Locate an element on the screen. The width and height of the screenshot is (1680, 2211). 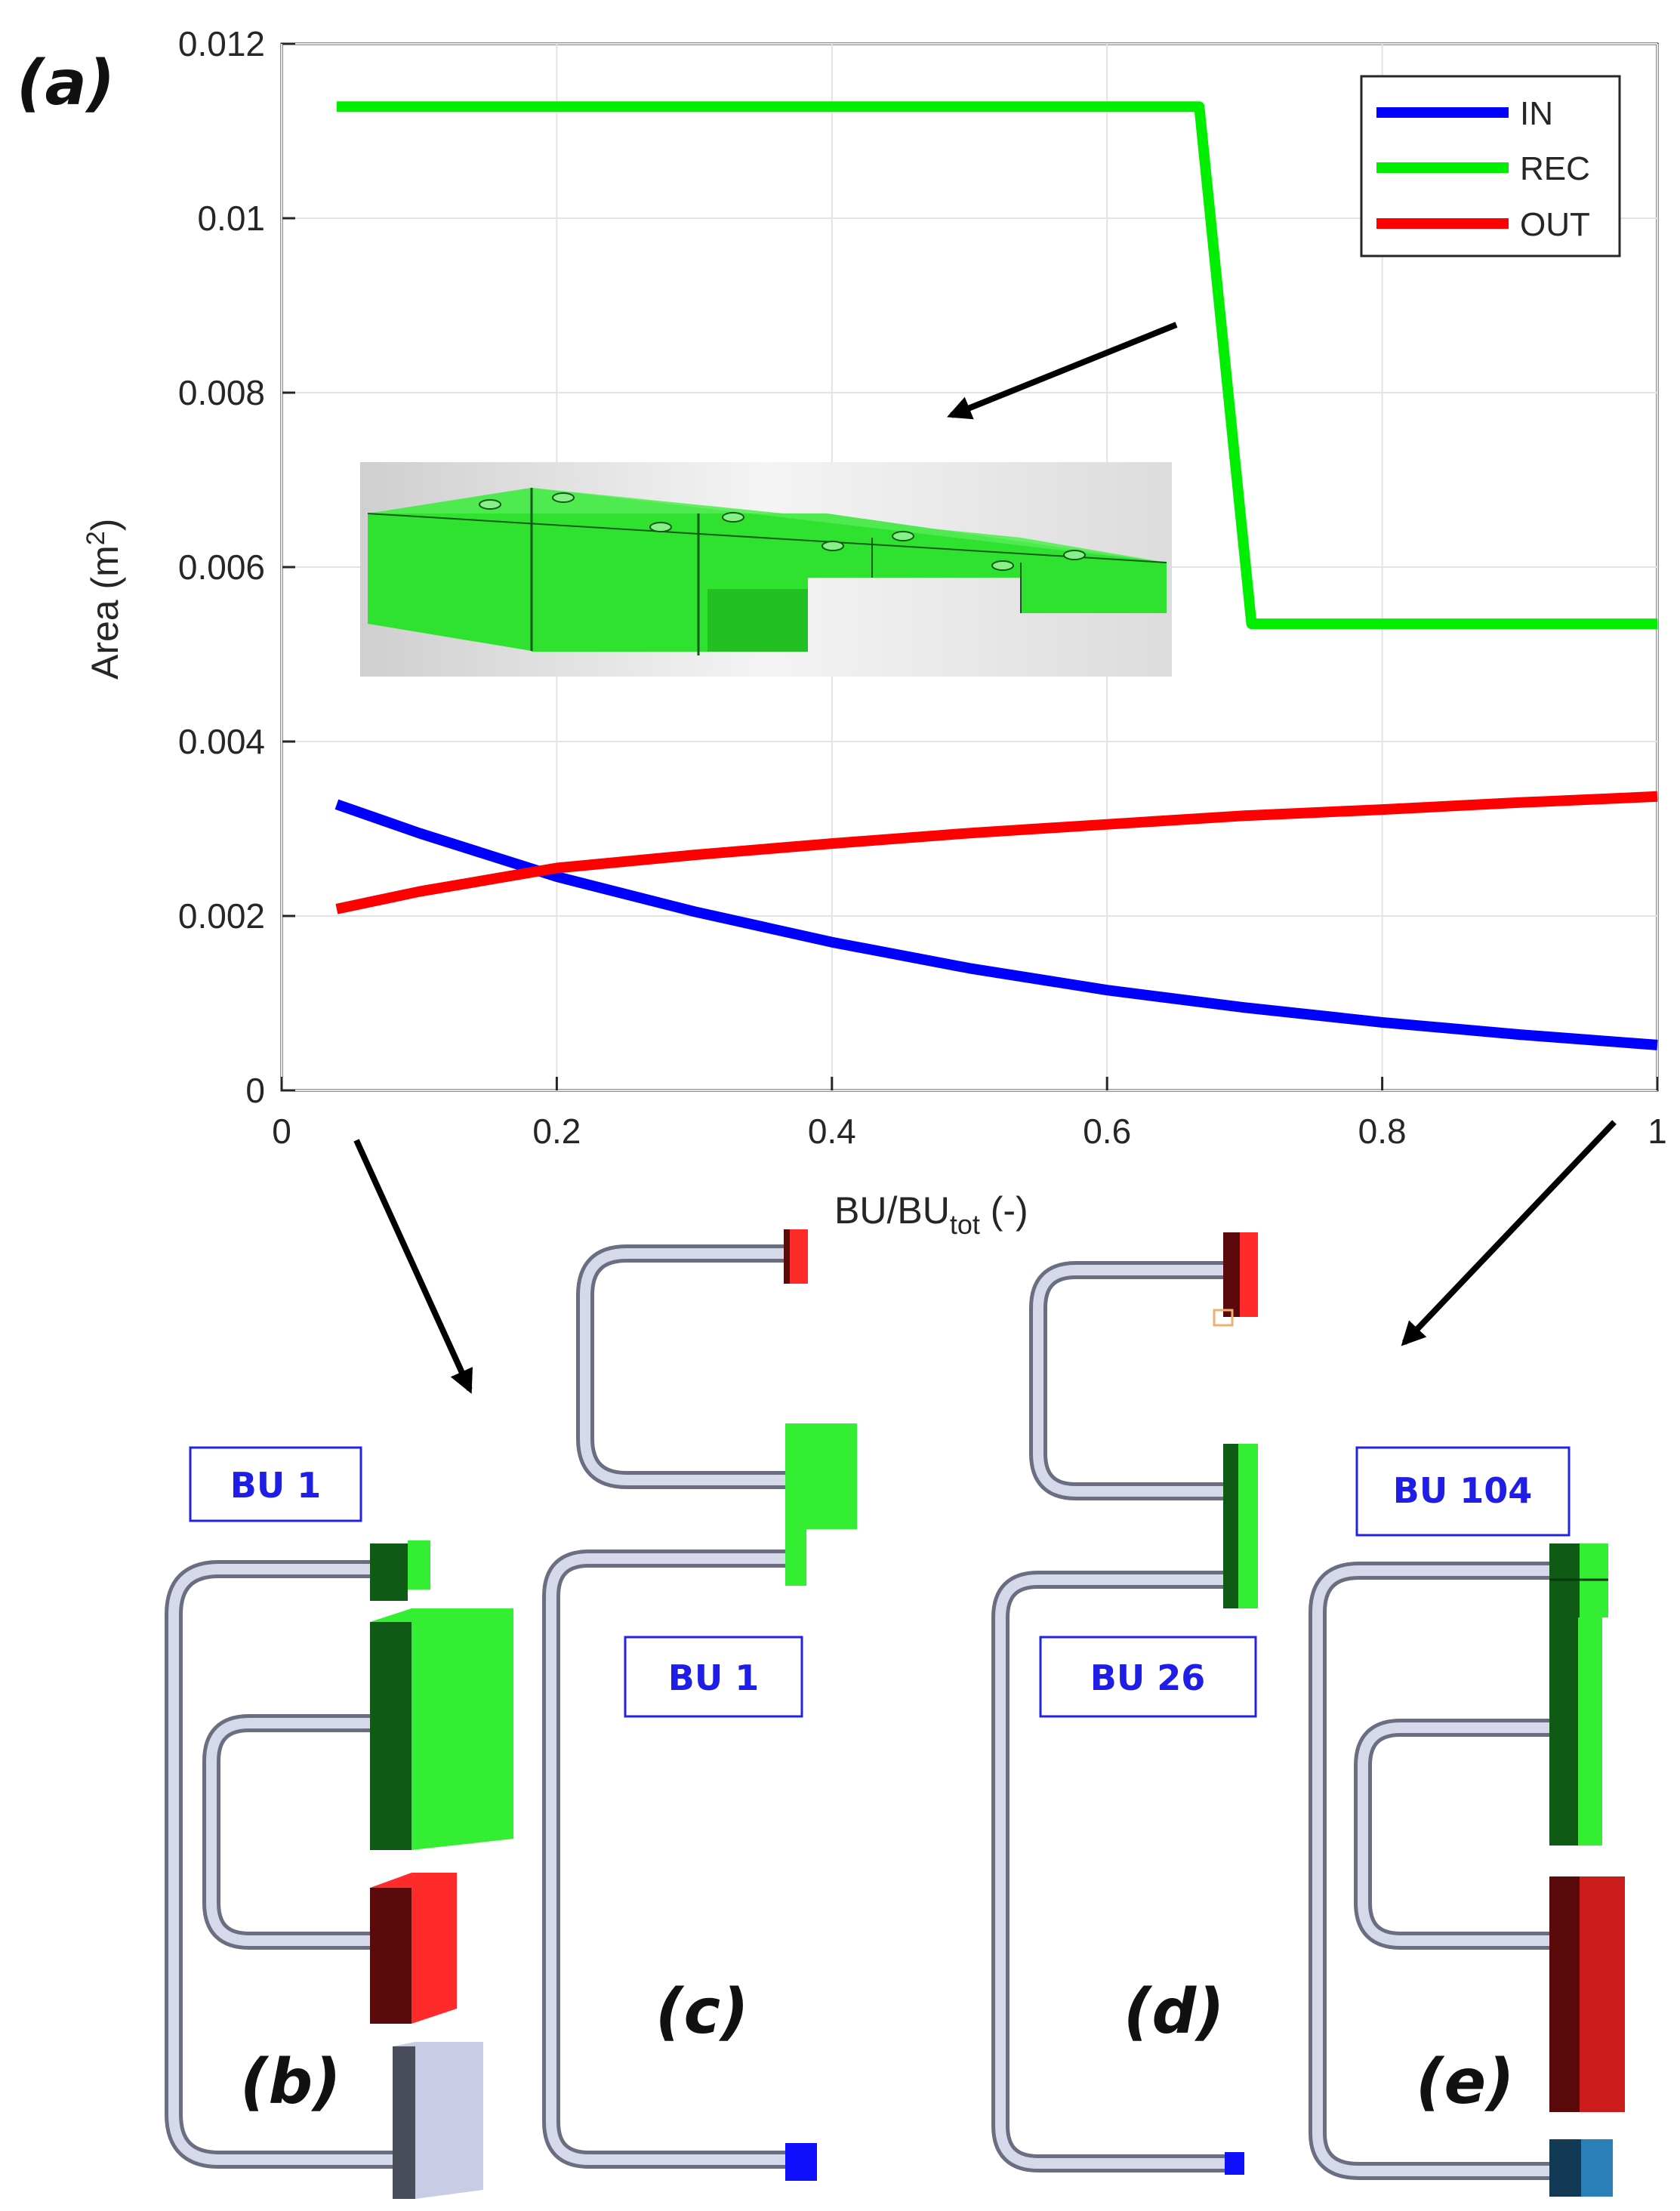
y-tick-label: 0.006 is located at coordinates (221, 567).